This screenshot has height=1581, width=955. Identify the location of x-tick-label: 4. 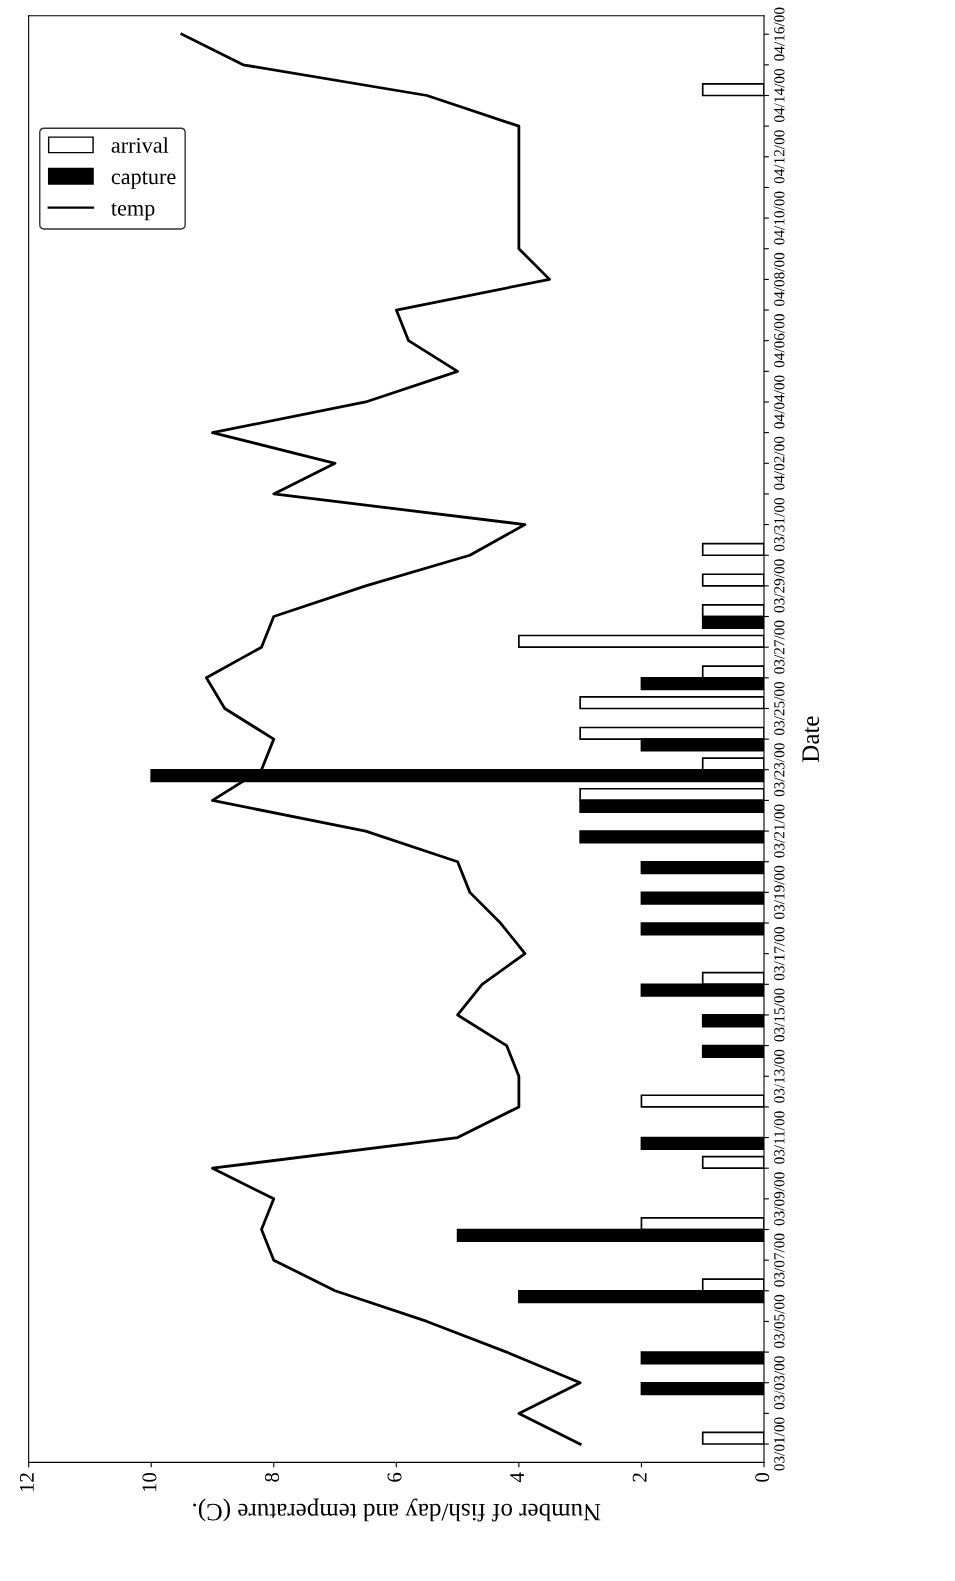
(517, 1477).